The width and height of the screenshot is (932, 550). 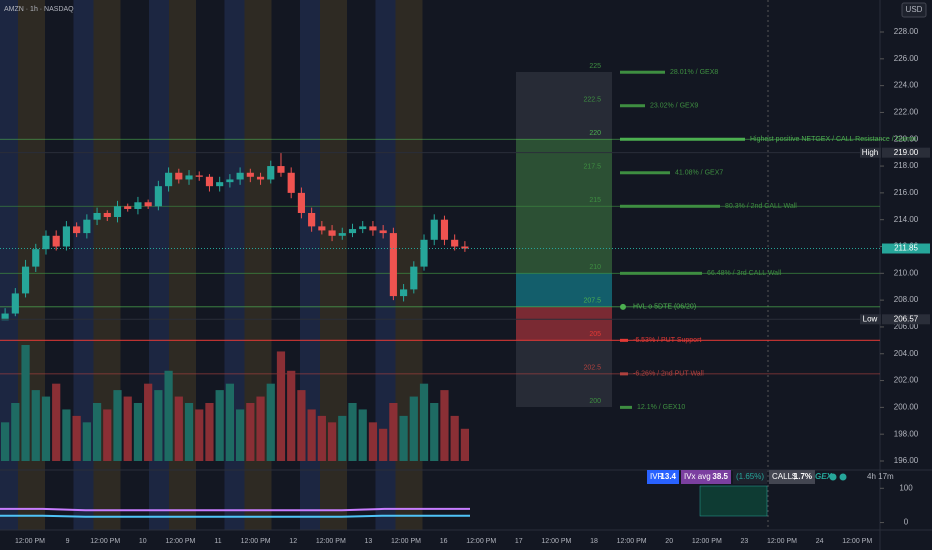 What do you see at coordinates (784, 476) in the screenshot?
I see `badge-label: CALL$` at bounding box center [784, 476].